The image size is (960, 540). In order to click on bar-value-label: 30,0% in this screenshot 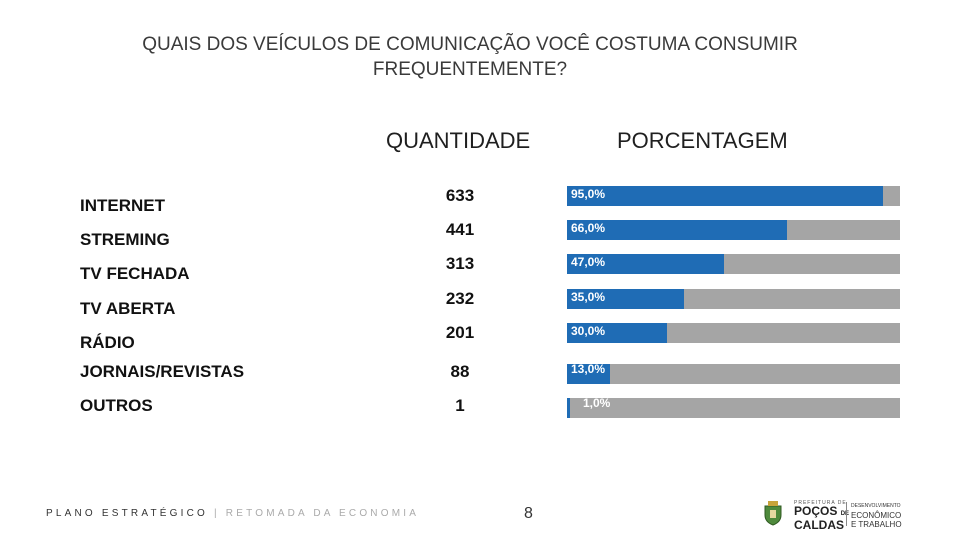, I will do `click(588, 331)`.